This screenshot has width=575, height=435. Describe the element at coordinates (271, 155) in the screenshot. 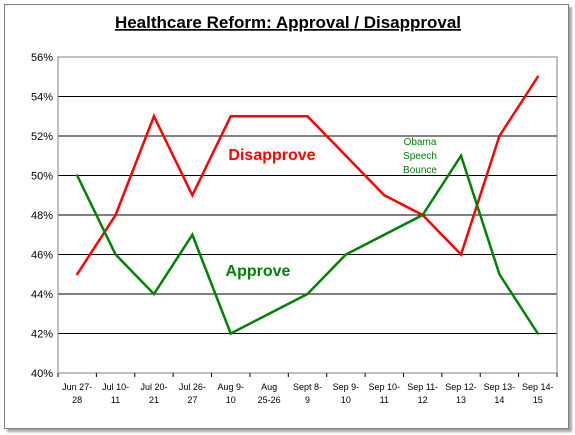

I see `series-label-disapprove: Disapprove` at that location.